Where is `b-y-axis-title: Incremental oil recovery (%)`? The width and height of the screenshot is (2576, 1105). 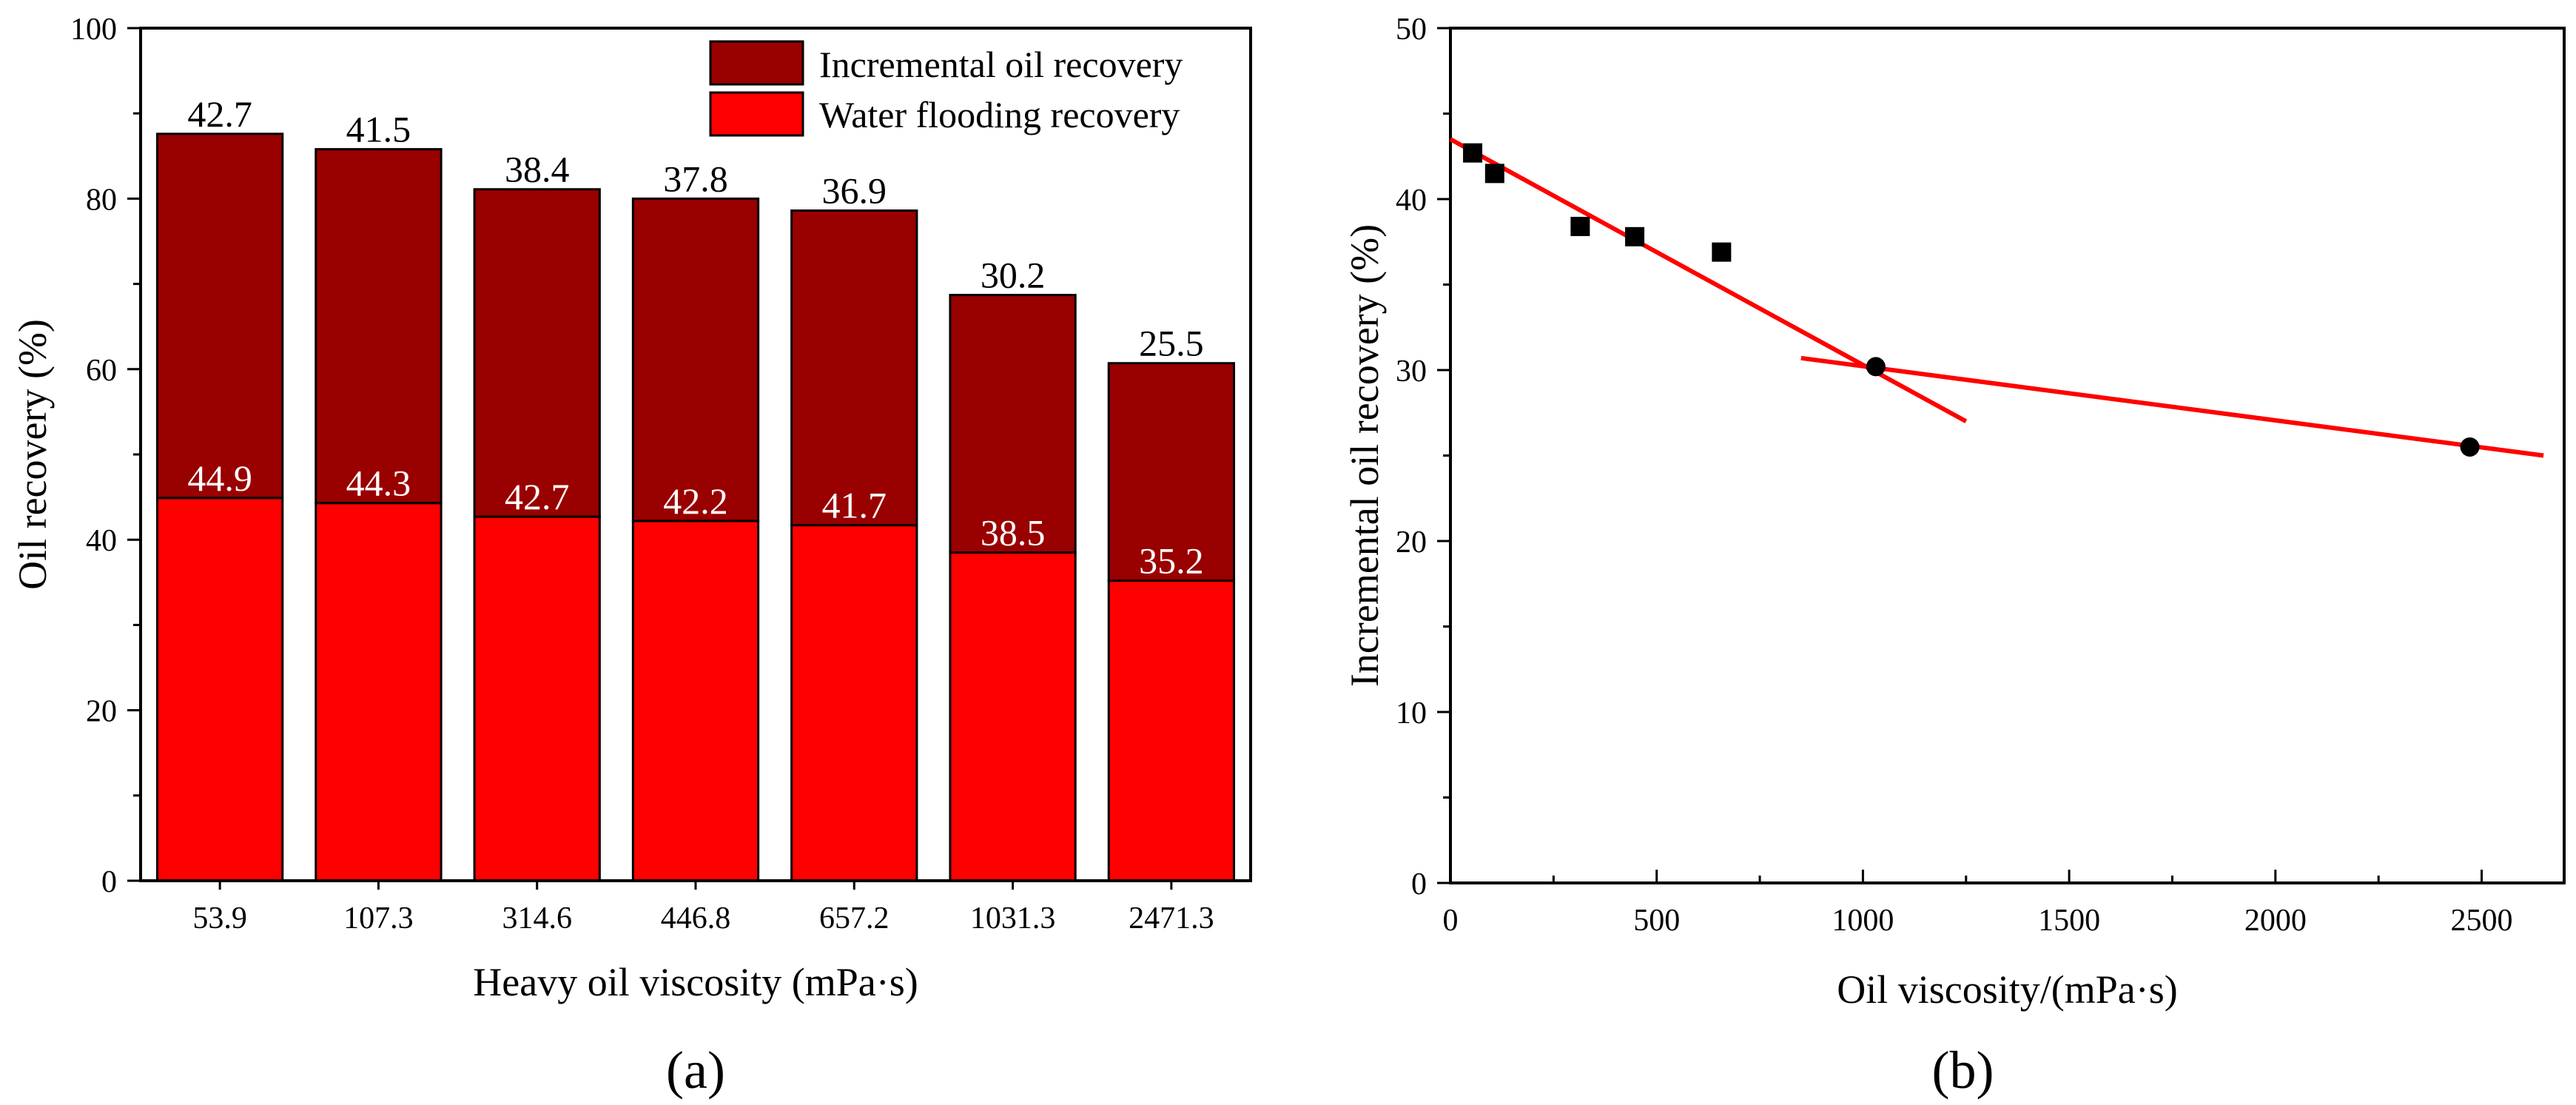
b-y-axis-title: Incremental oil recovery (%) is located at coordinates (1364, 455).